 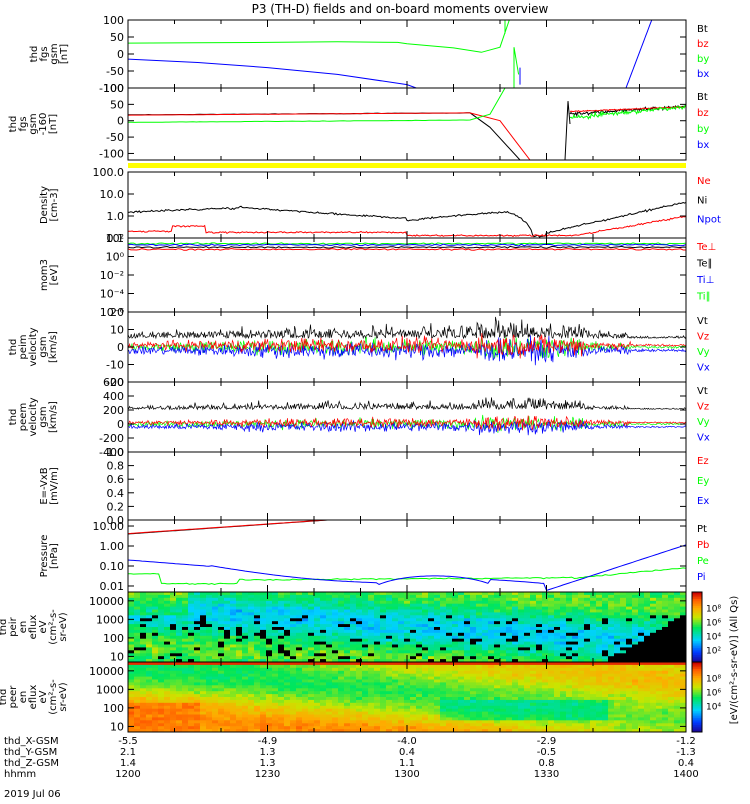 What do you see at coordinates (106, 671) in the screenshot?
I see `y-tick-label: 10000` at bounding box center [106, 671].